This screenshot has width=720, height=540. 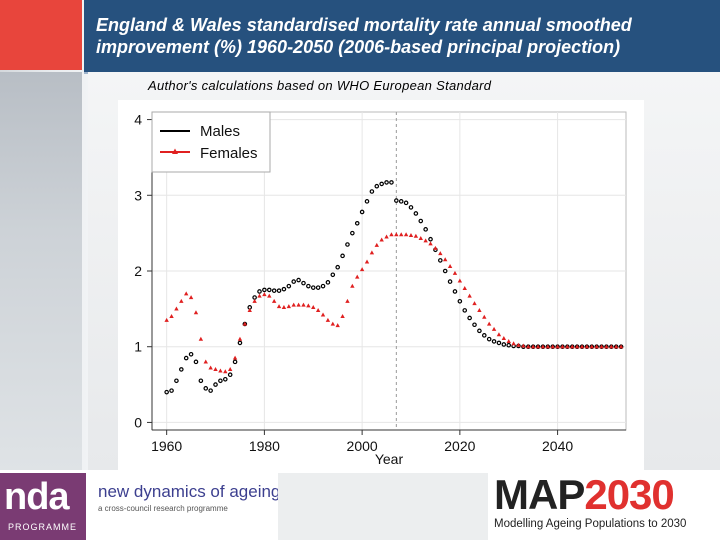 What do you see at coordinates (166, 446) in the screenshot?
I see `x-tick-label: 1960` at bounding box center [166, 446].